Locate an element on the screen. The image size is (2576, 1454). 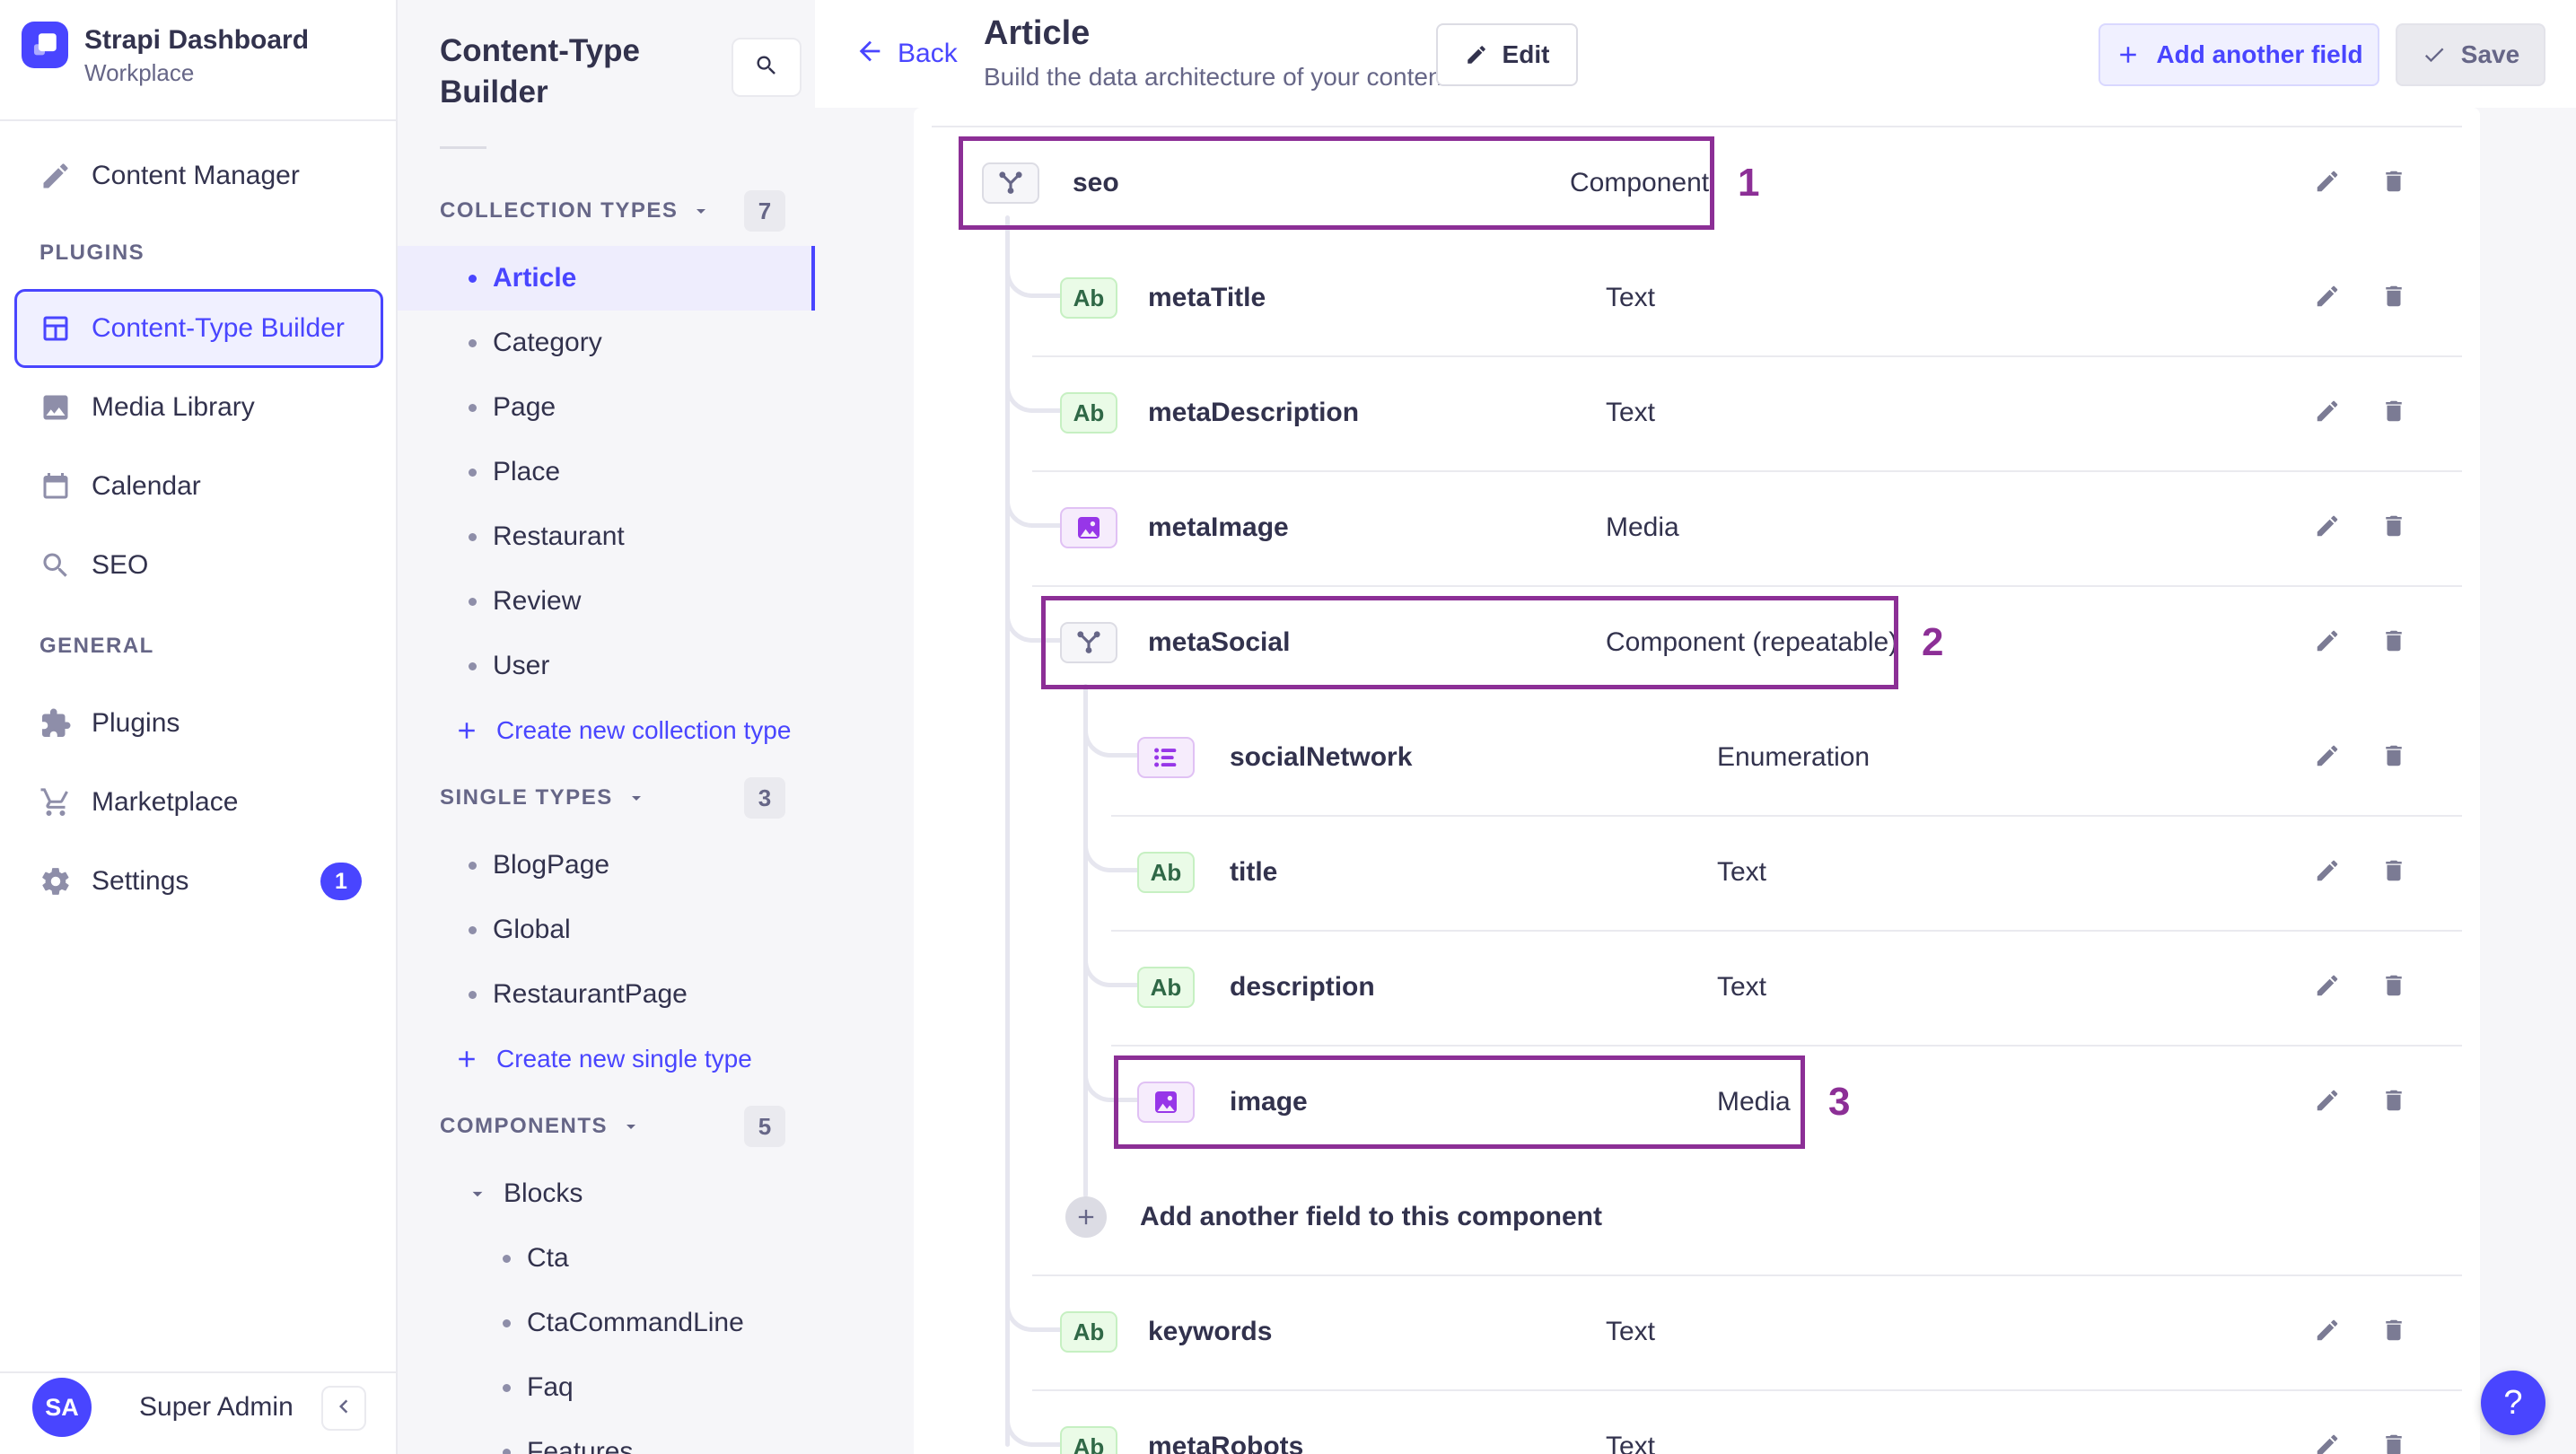
component-icon is located at coordinates (1088, 642).